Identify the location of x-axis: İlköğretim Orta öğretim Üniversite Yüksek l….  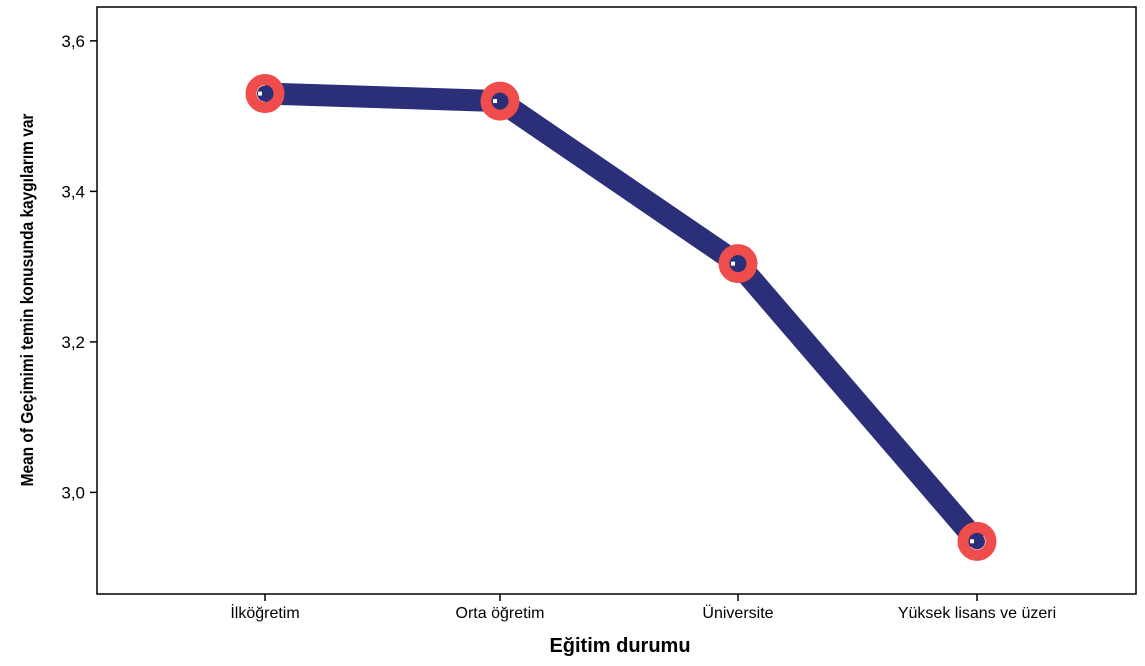
(643, 608).